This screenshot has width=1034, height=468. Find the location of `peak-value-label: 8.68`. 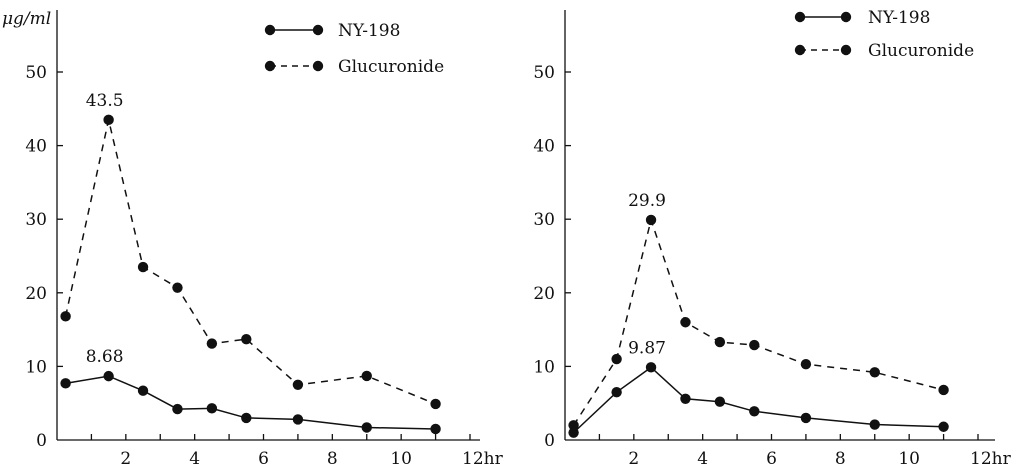

peak-value-label: 8.68 is located at coordinates (105, 357).